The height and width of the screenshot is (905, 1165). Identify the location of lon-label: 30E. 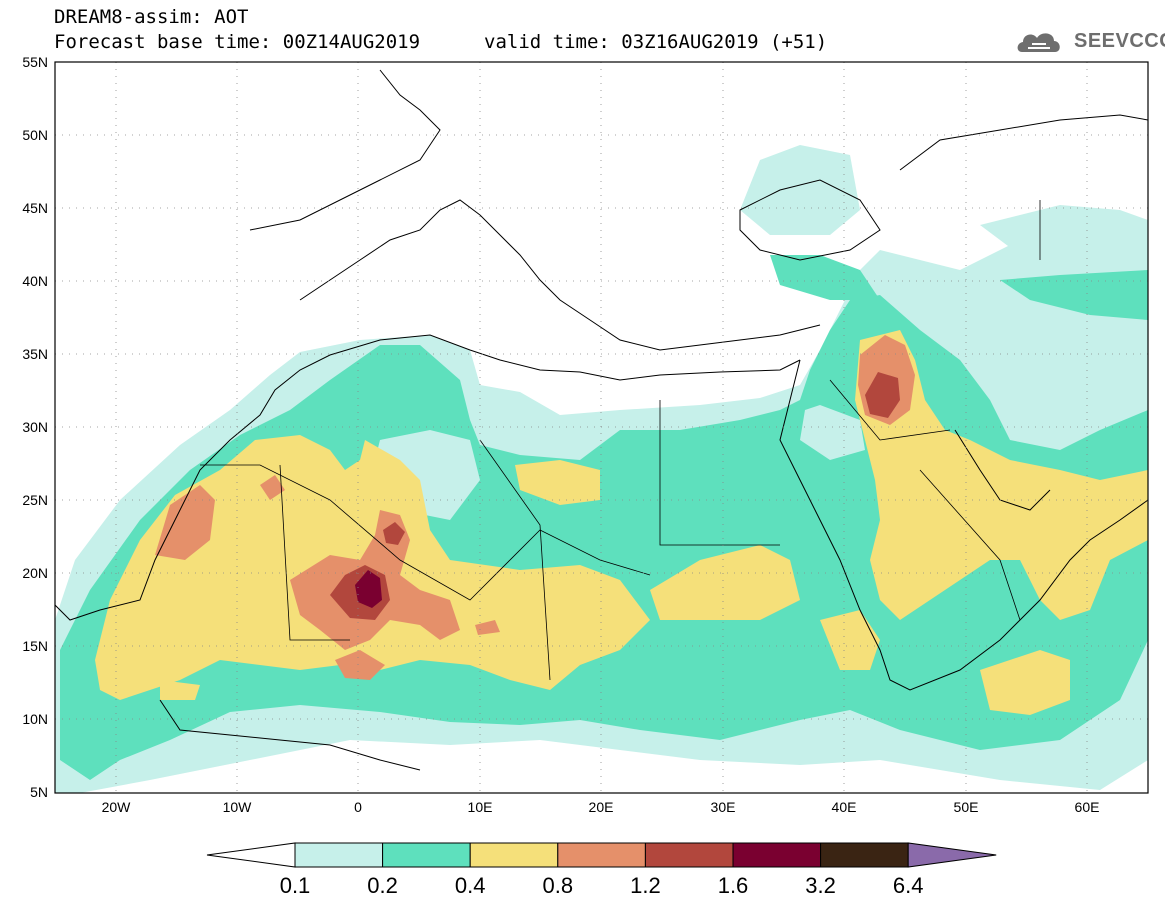
(723, 807).